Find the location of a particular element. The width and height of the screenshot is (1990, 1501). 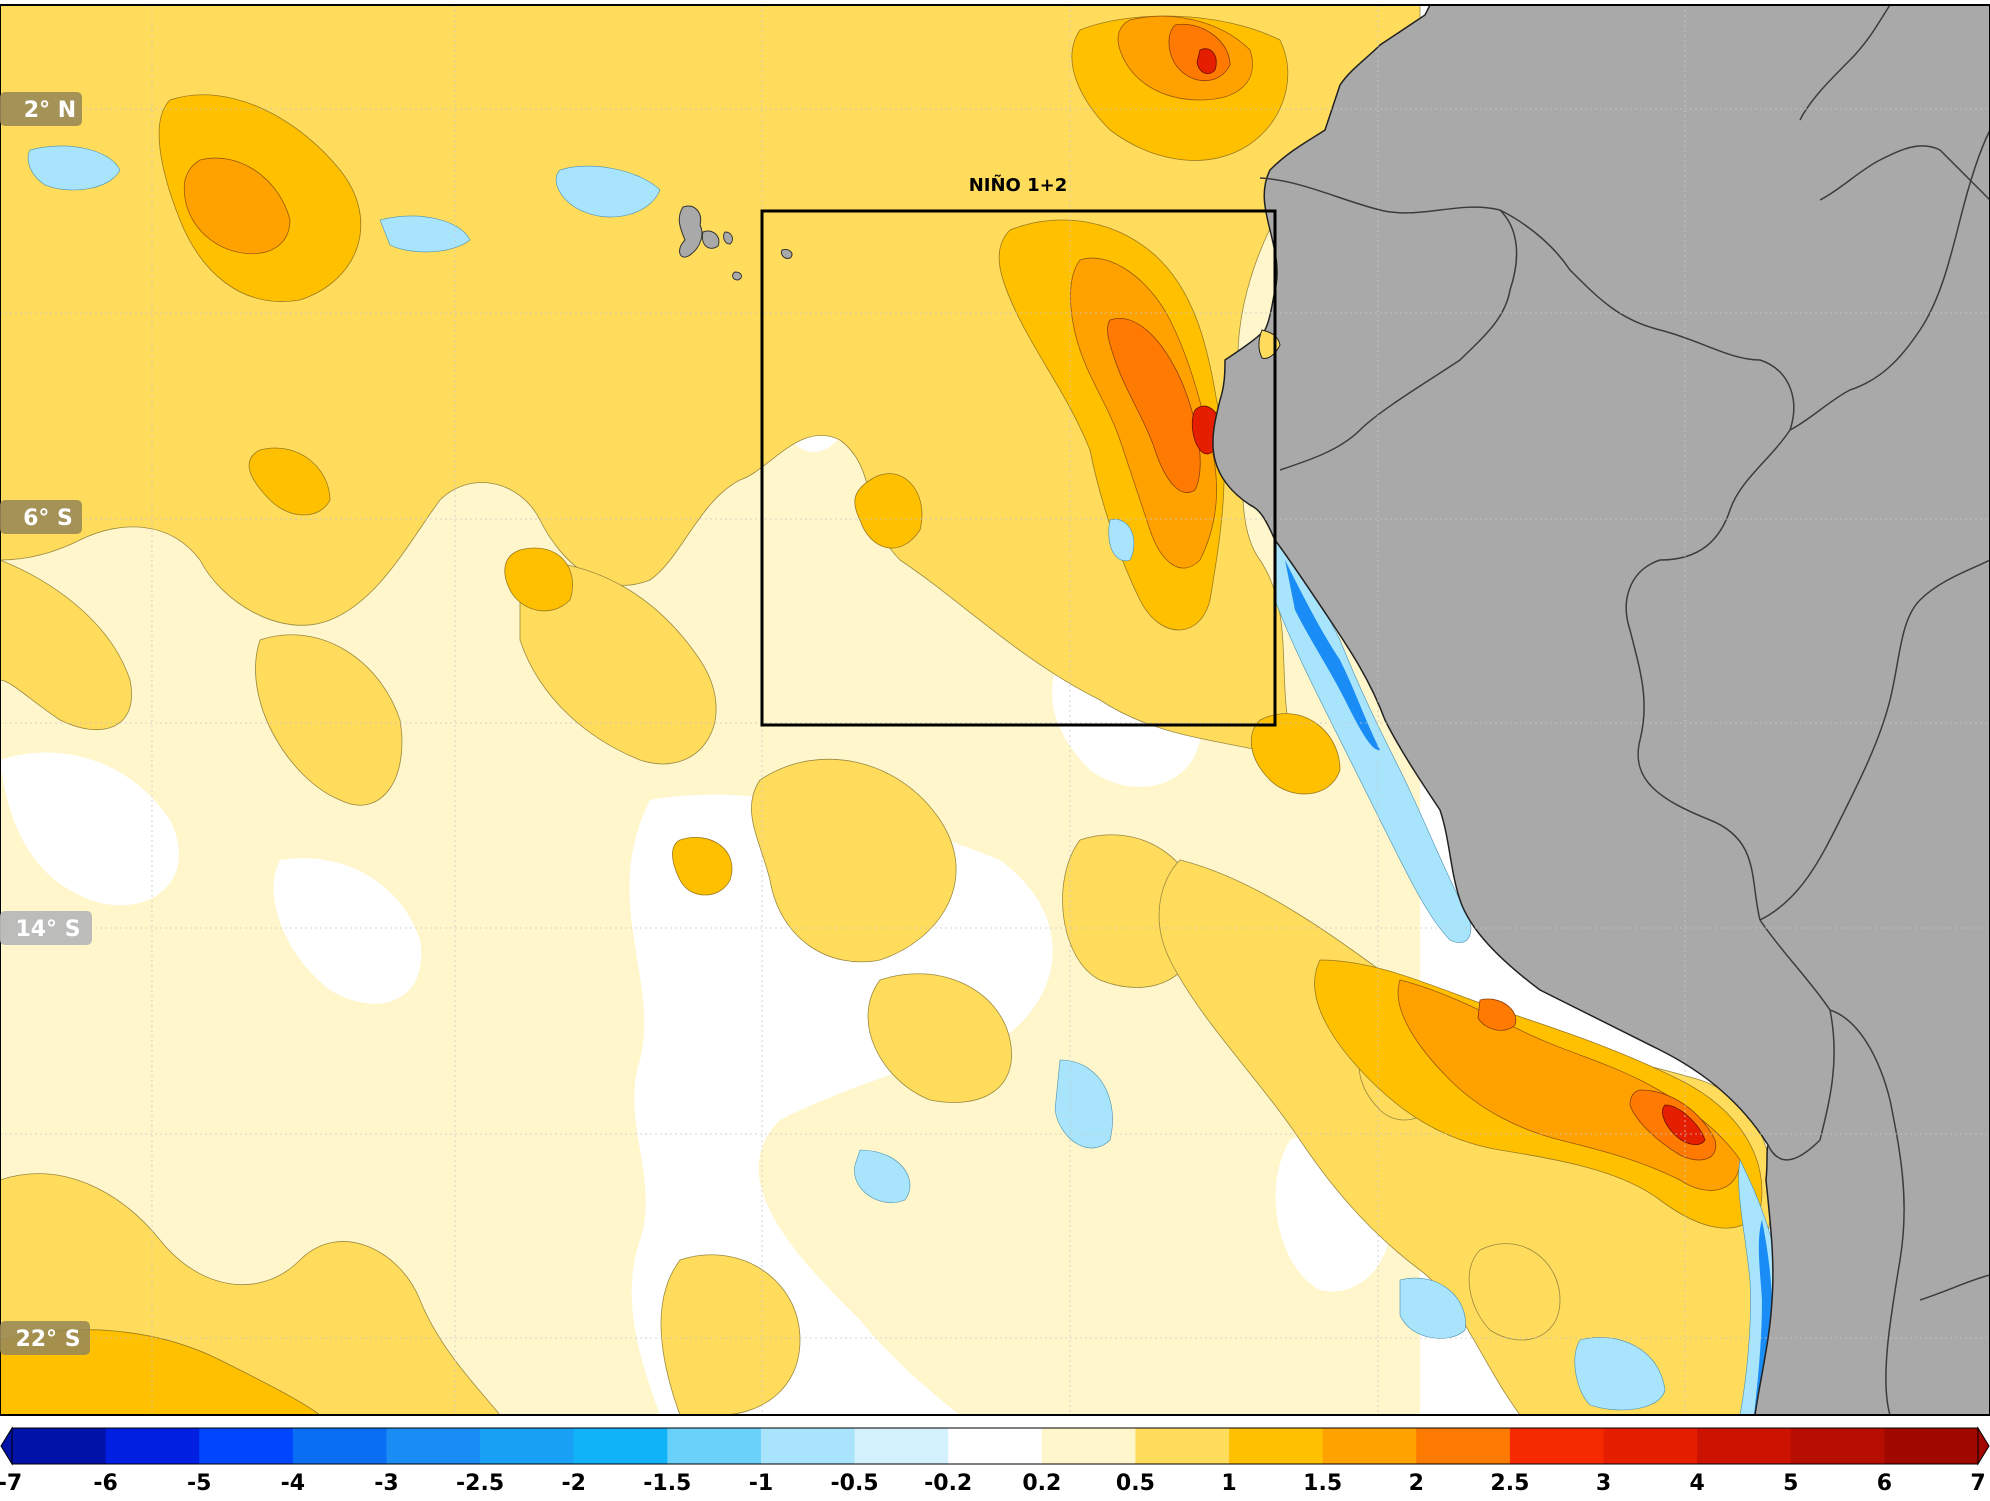

lat-label-14s-text: 14° S is located at coordinates (47, 929).